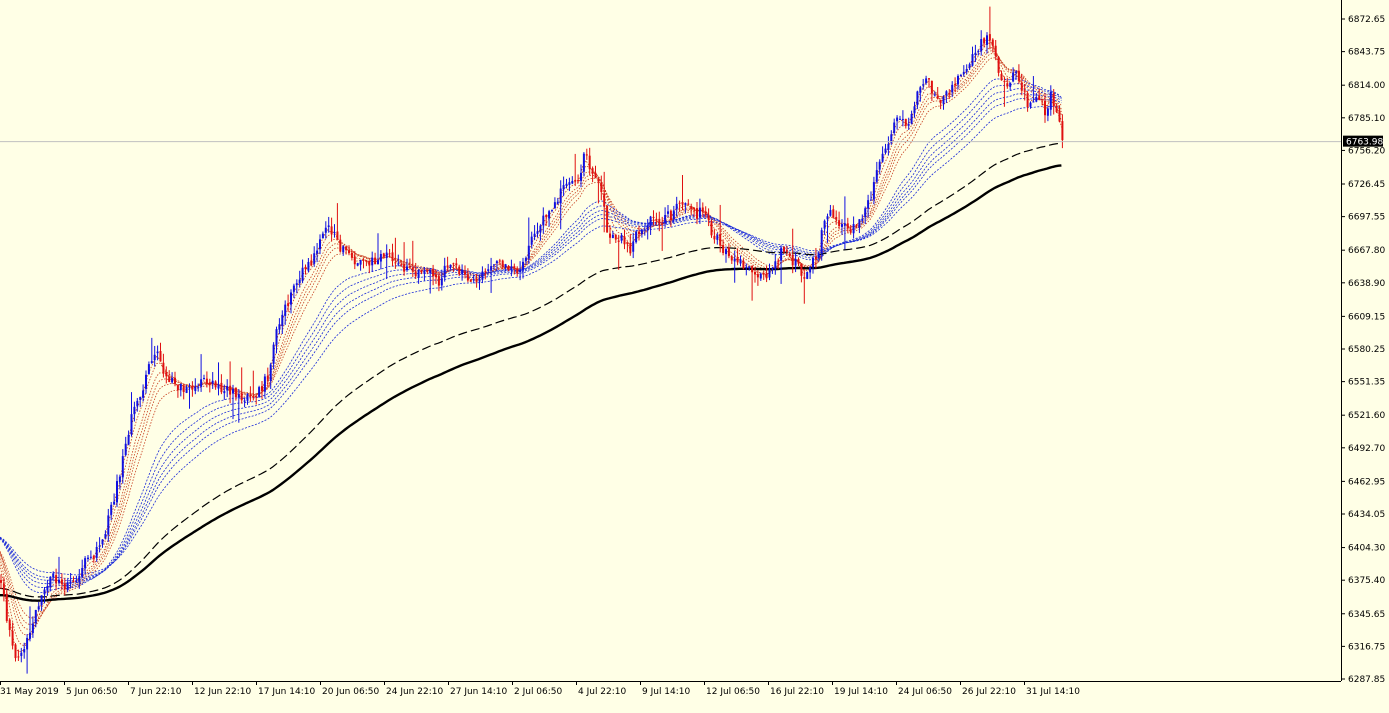 The image size is (1389, 713). I want to click on y-tick-label: 6580.25, so click(1366, 350).